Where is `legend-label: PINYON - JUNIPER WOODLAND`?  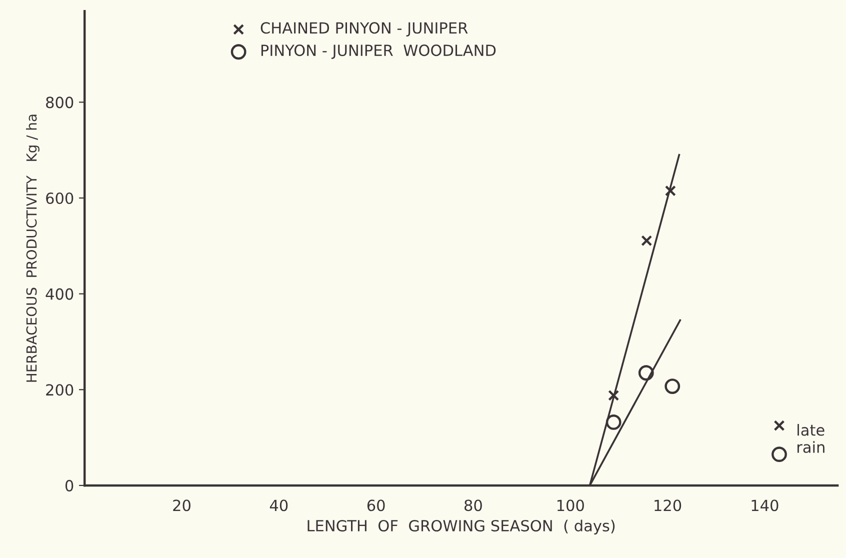
legend-label: PINYON - JUNIPER WOODLAND is located at coordinates (378, 51).